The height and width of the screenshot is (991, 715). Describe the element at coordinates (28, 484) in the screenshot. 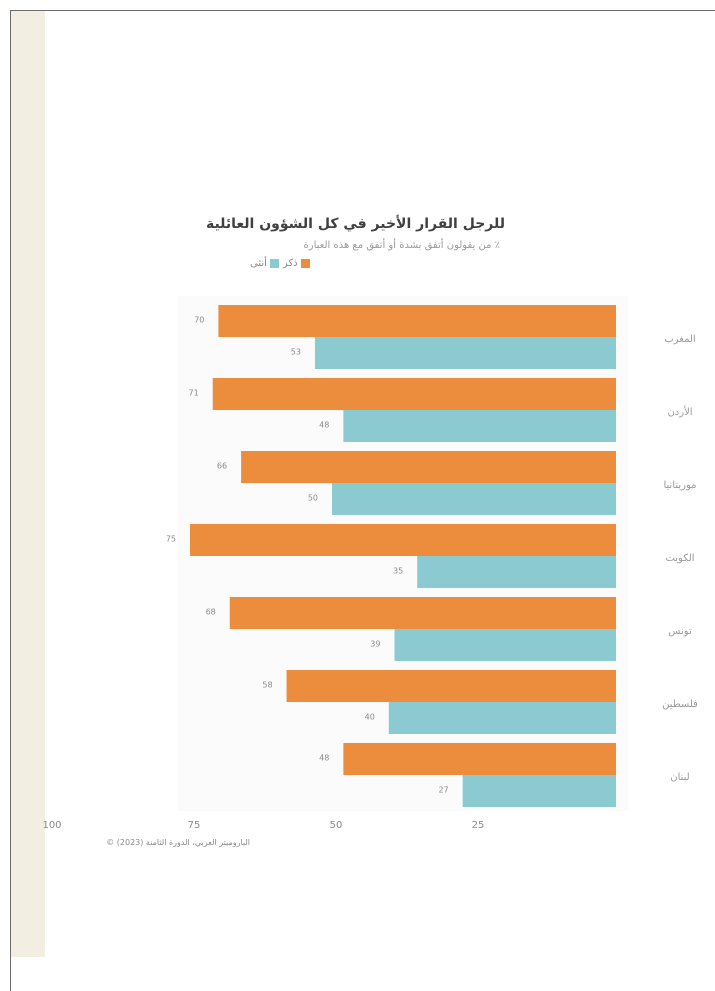

I see `left-margin-strip` at that location.